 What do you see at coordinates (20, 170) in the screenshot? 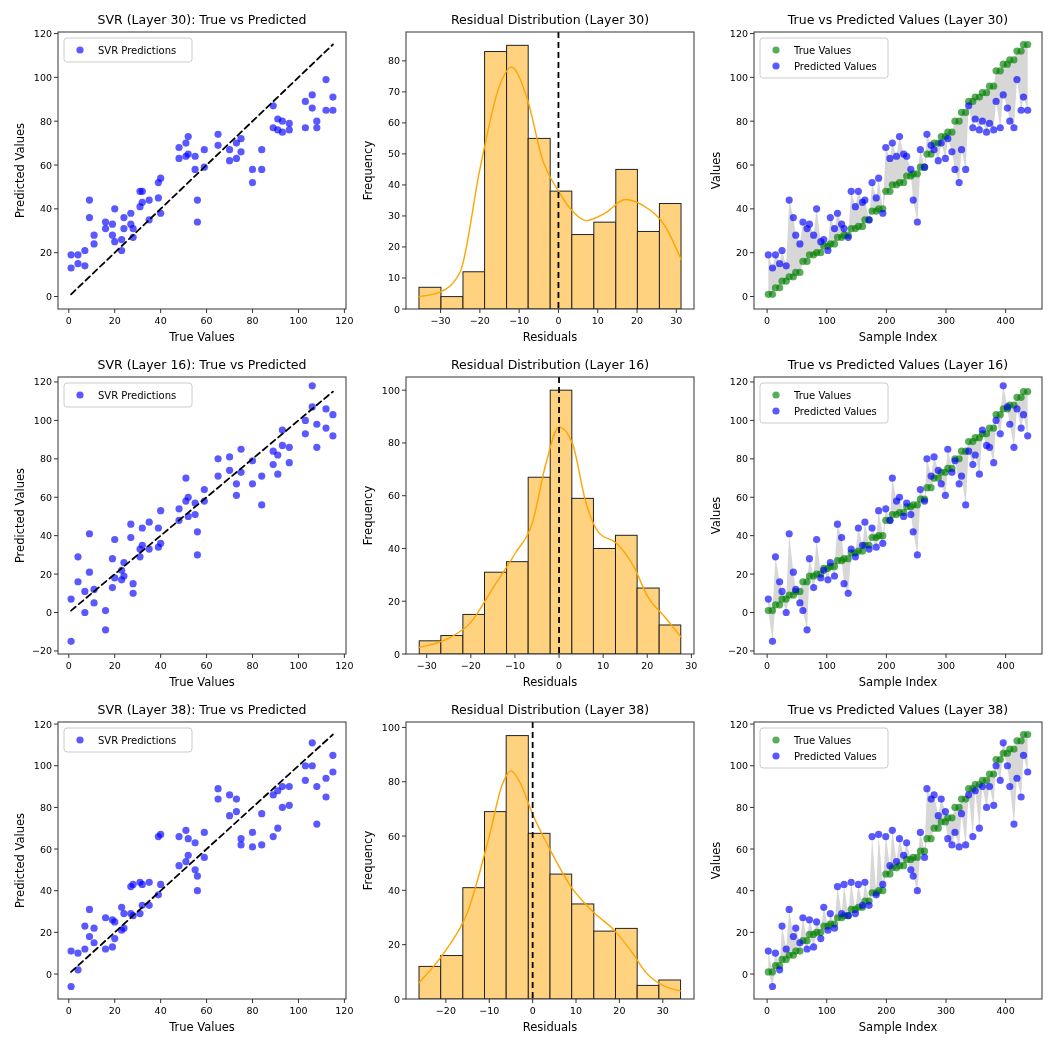
I see `y-axis-title: Predicted Values` at bounding box center [20, 170].